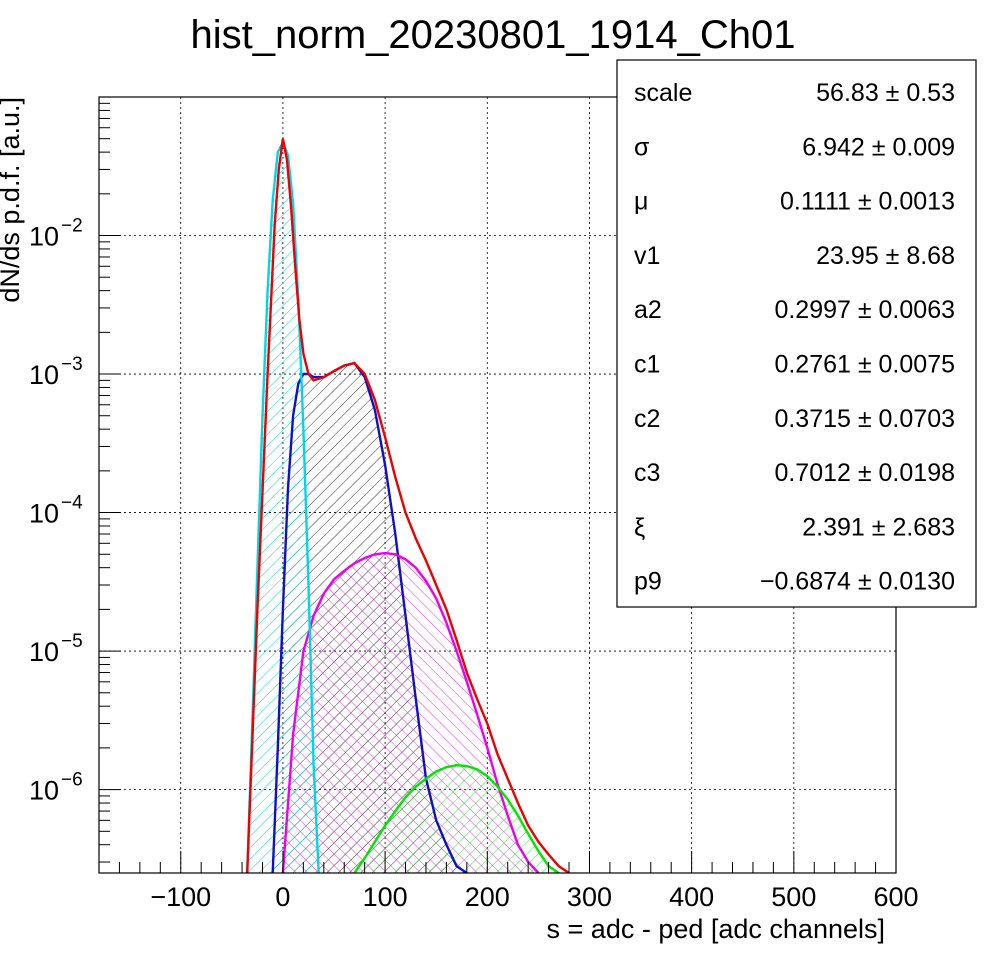 The image size is (996, 972). What do you see at coordinates (72, 641) in the screenshot?
I see `y-tick-label-exponent: −5` at bounding box center [72, 641].